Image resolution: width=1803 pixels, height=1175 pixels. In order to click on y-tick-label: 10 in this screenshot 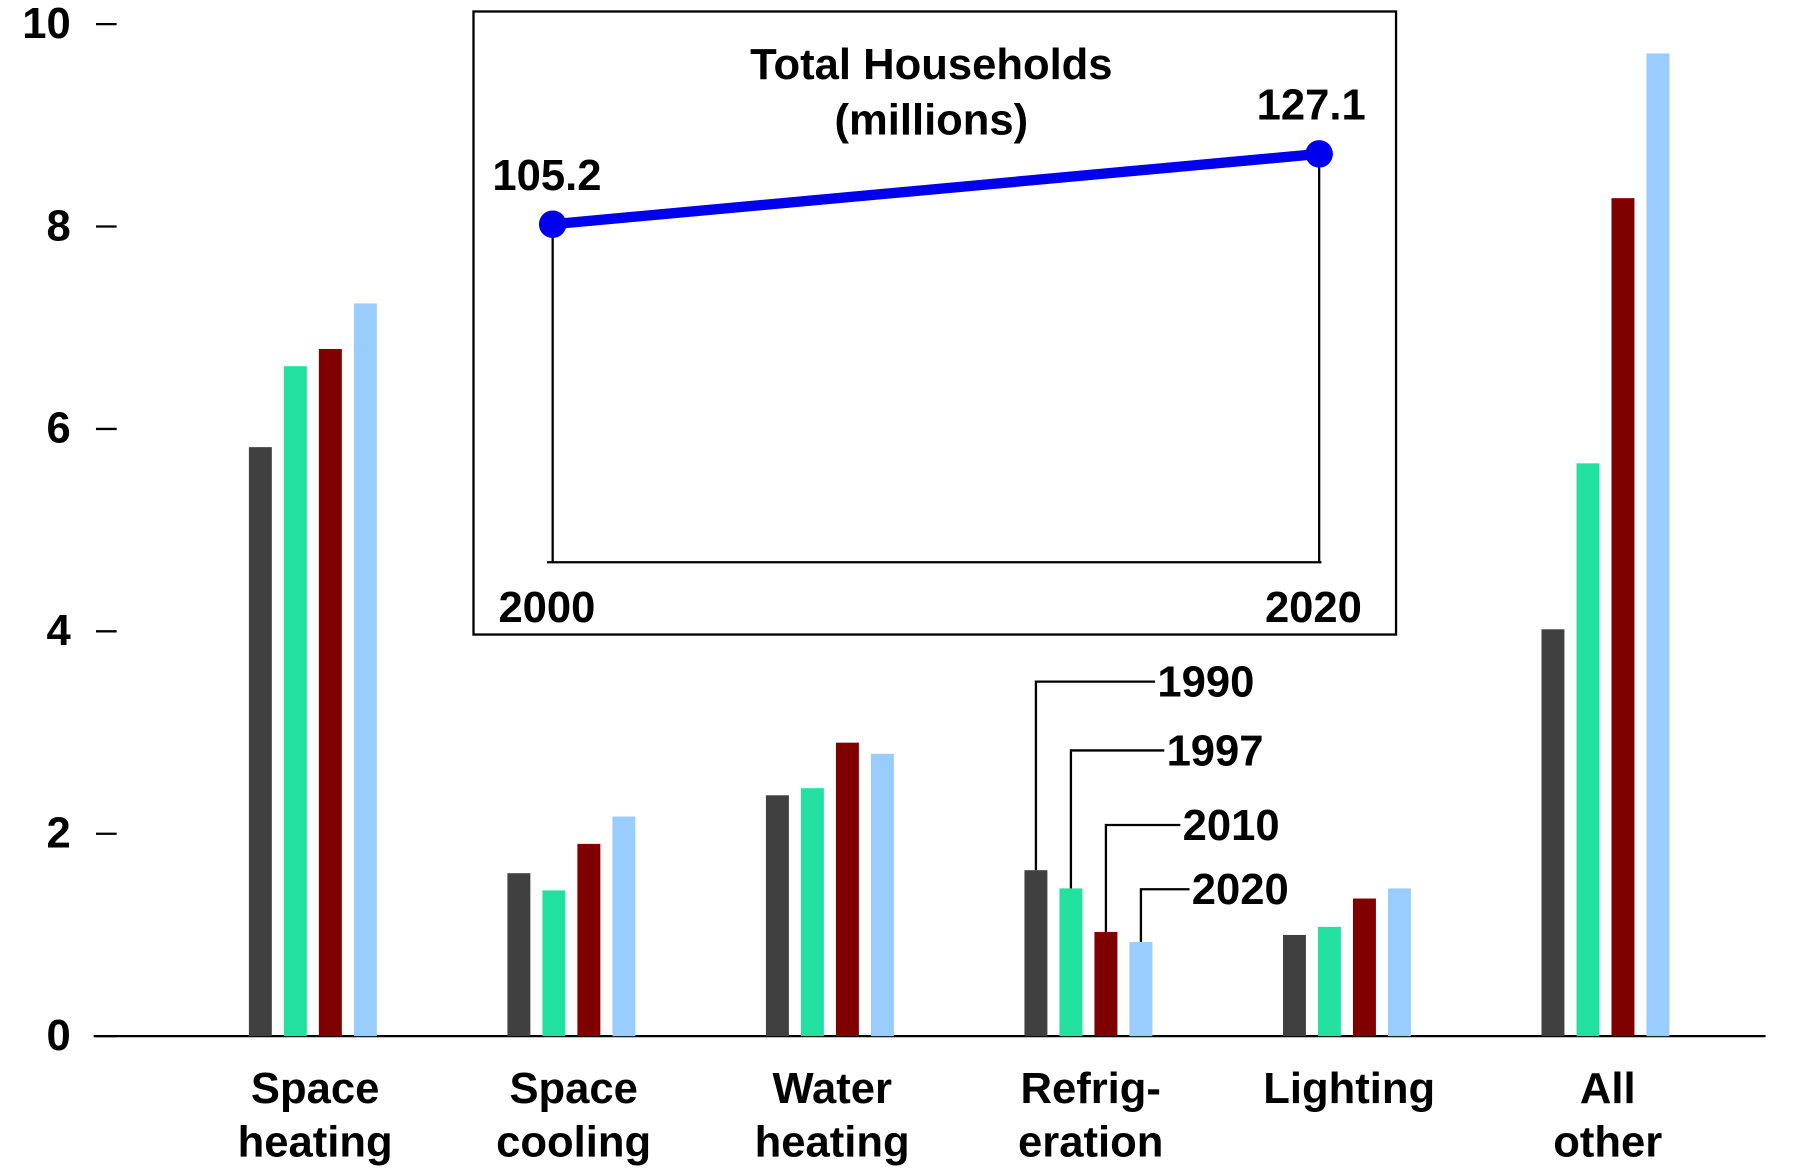, I will do `click(46, 24)`.